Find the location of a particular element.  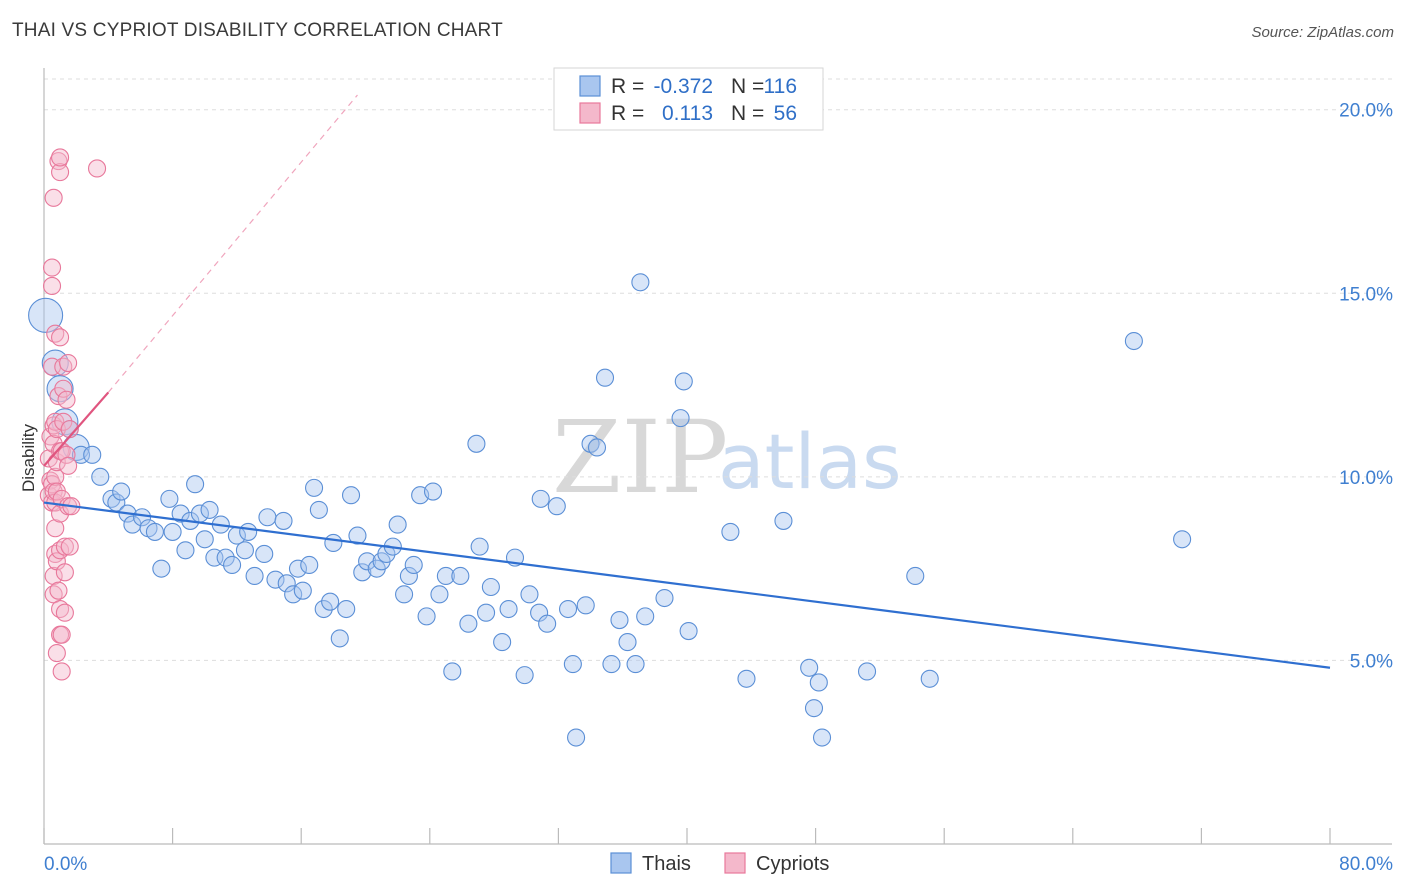

y-tick-label-5: 5.0% is located at coordinates (1371, 661).